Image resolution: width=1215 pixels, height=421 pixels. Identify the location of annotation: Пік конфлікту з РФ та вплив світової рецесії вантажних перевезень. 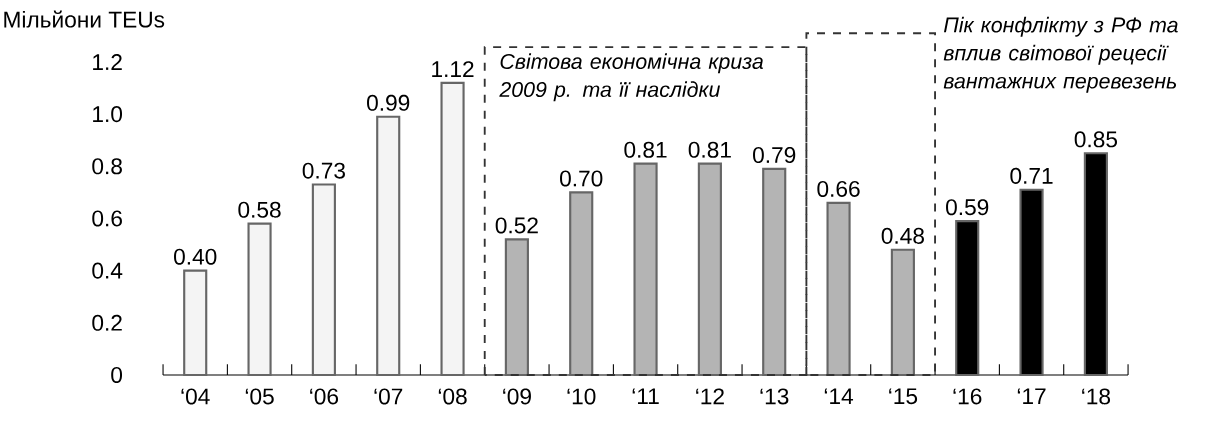
(1060, 54).